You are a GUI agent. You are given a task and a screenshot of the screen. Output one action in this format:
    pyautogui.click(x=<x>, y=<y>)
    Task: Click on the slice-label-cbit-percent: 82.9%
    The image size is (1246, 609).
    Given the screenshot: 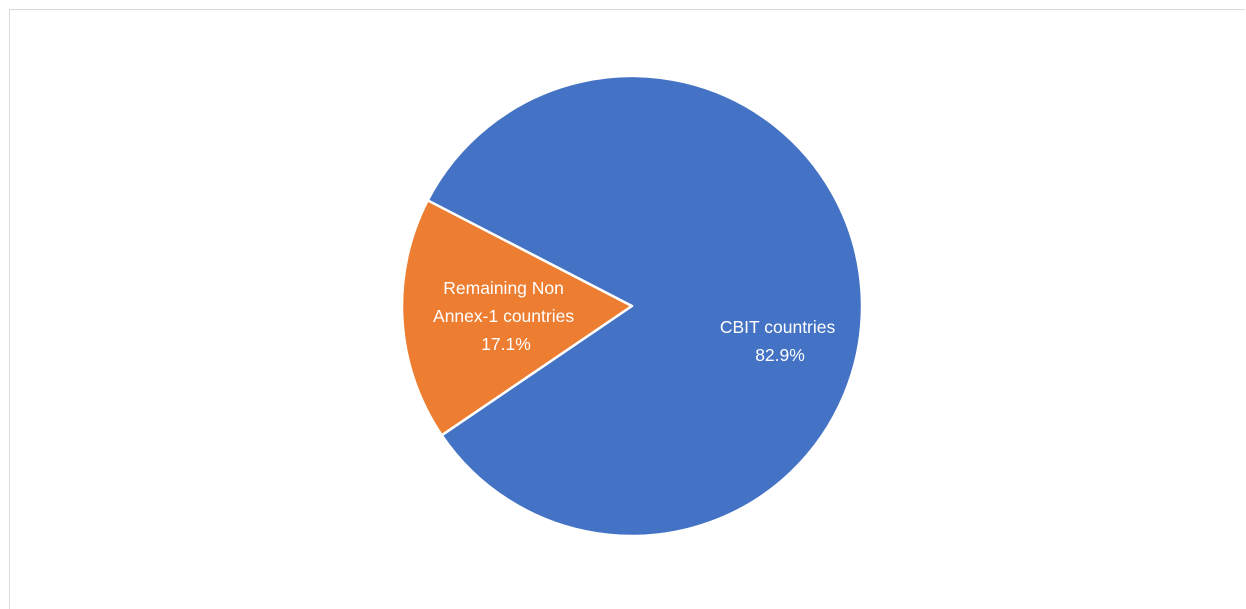 What is the action you would take?
    pyautogui.click(x=780, y=355)
    